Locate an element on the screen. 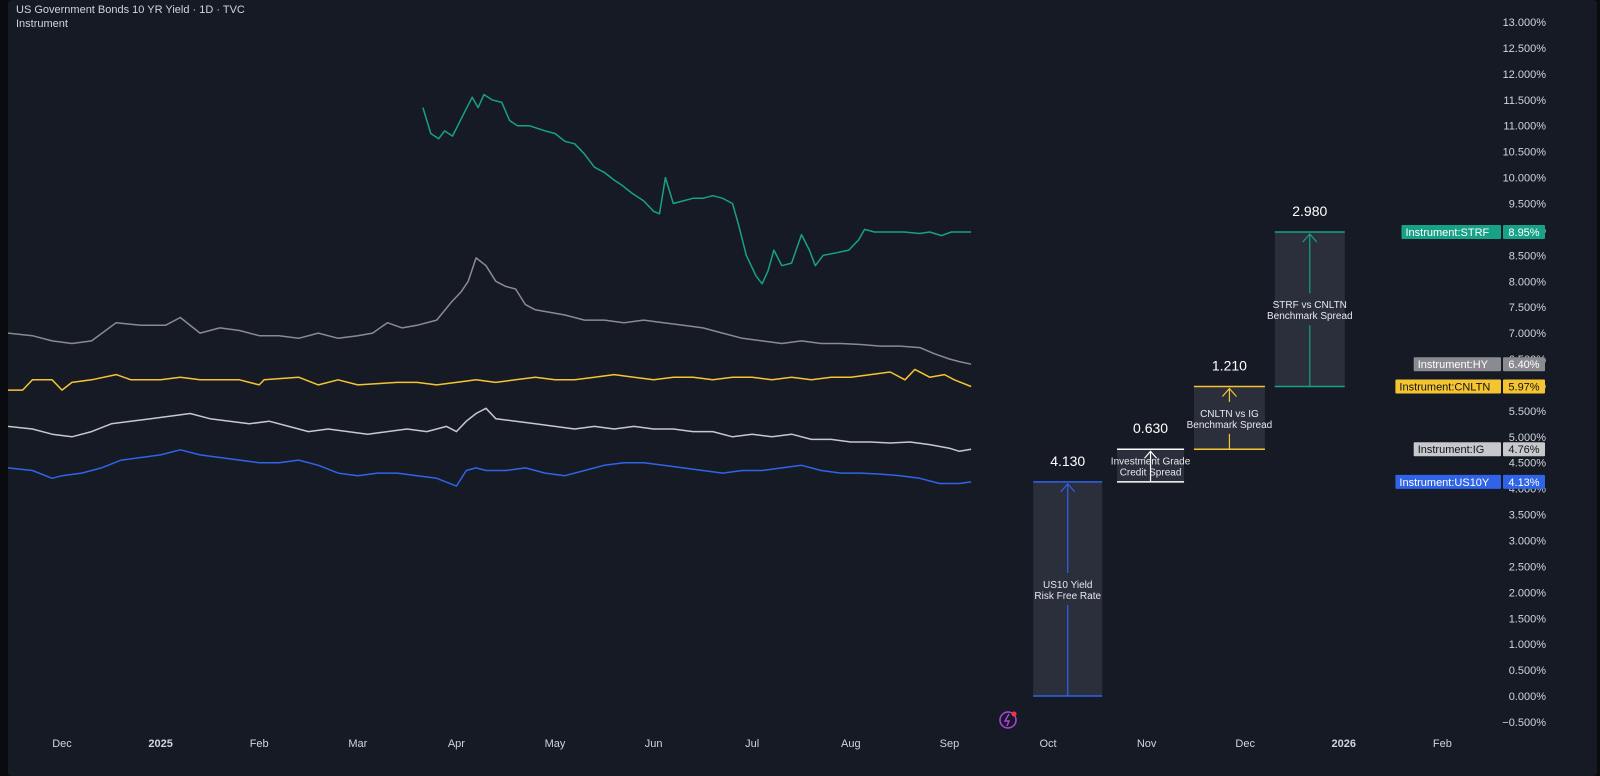 The height and width of the screenshot is (776, 1600). y-tick-label: 12.500% is located at coordinates (1525, 49).